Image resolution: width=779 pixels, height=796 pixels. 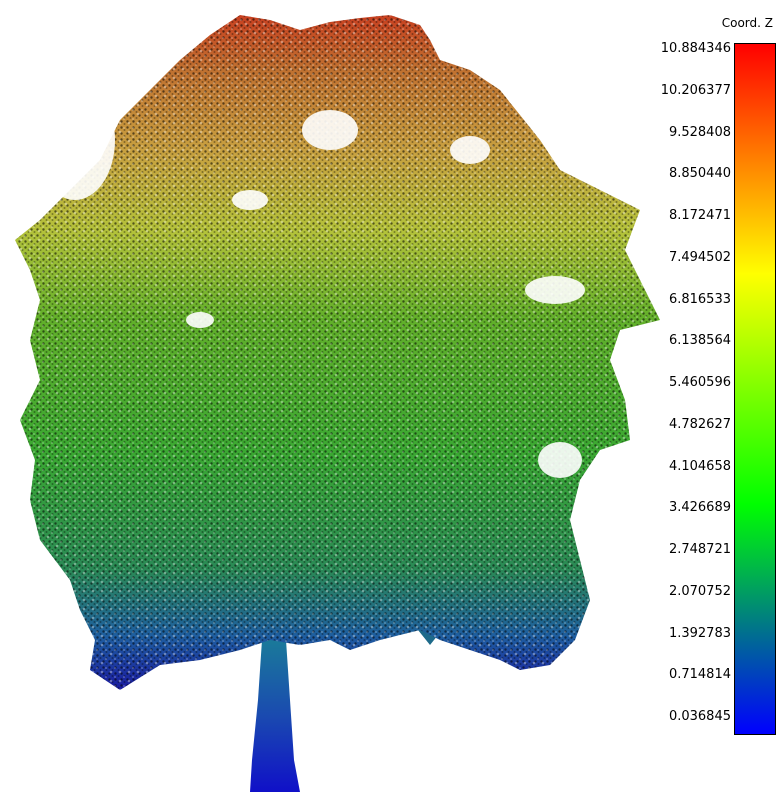 I want to click on scalebar-tick-label: 7.494502, so click(x=699, y=257).